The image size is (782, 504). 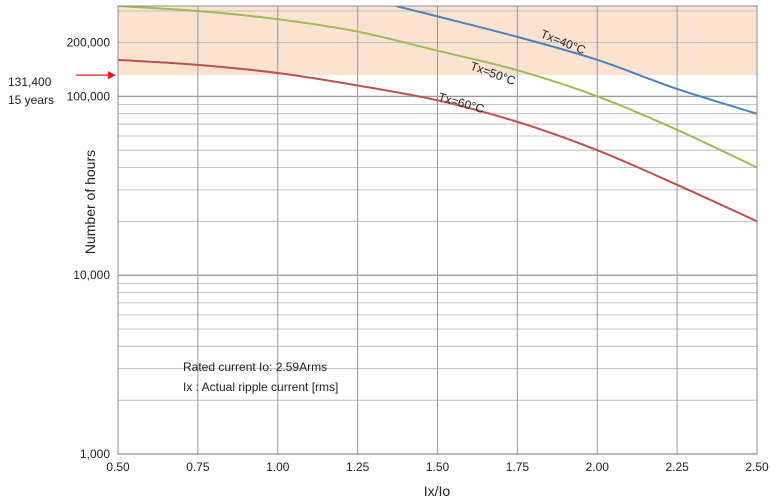 What do you see at coordinates (255, 367) in the screenshot?
I see `rated-current-note: Rated current Io: 2.59Arms` at bounding box center [255, 367].